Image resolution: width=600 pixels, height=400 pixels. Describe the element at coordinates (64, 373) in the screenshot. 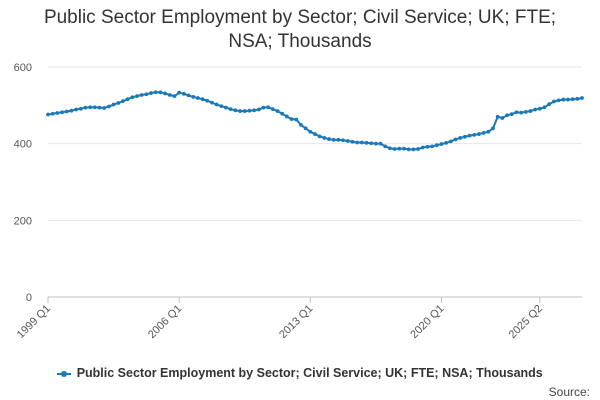

I see `legend-marker-icon` at that location.